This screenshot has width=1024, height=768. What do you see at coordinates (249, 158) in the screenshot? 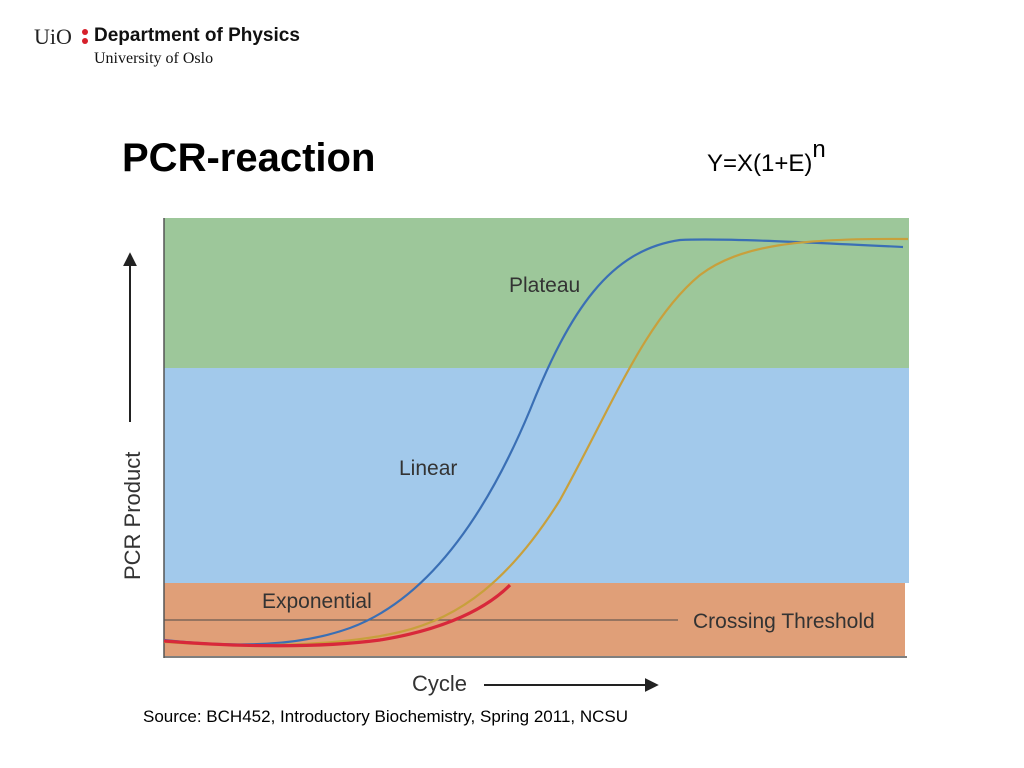
I see `slide-title: PCR-reaction` at bounding box center [249, 158].